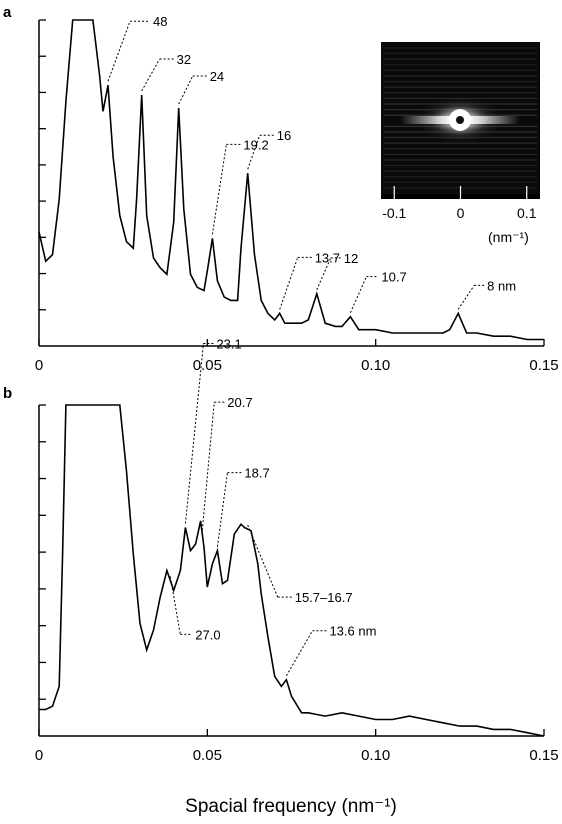 The height and width of the screenshot is (824, 562). What do you see at coordinates (207, 755) in the screenshot?
I see `panel-b-x-tick-label: 0.05` at bounding box center [207, 755].